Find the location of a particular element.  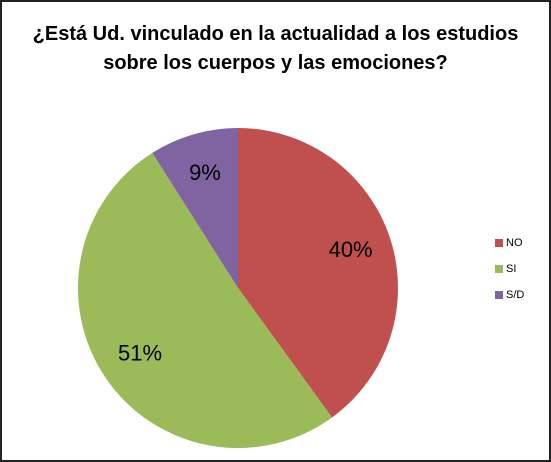

pie-slice is located at coordinates (195, 208).